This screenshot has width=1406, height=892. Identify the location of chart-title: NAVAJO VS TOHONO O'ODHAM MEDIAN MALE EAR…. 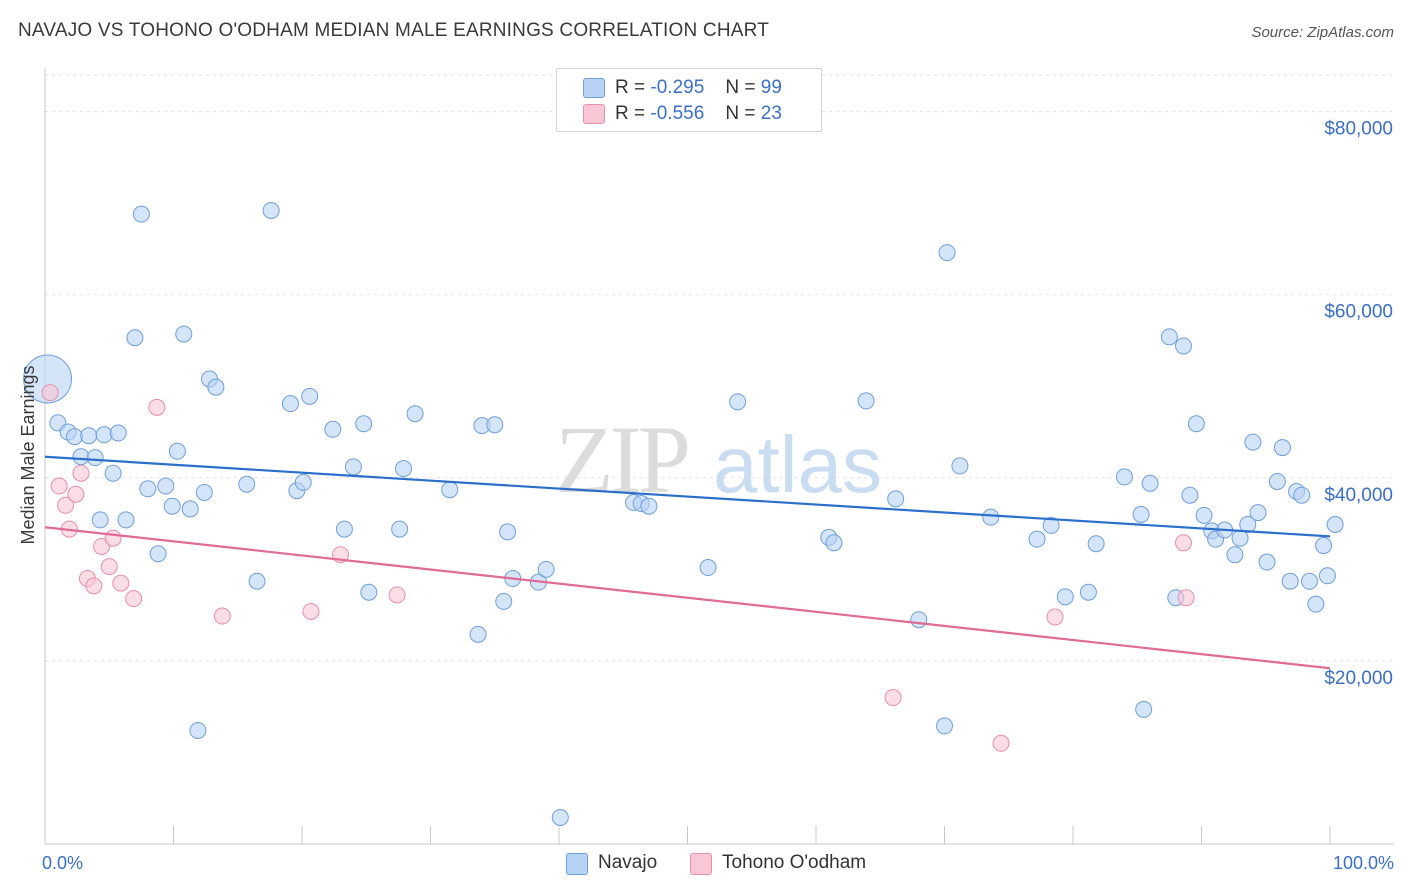
(394, 30).